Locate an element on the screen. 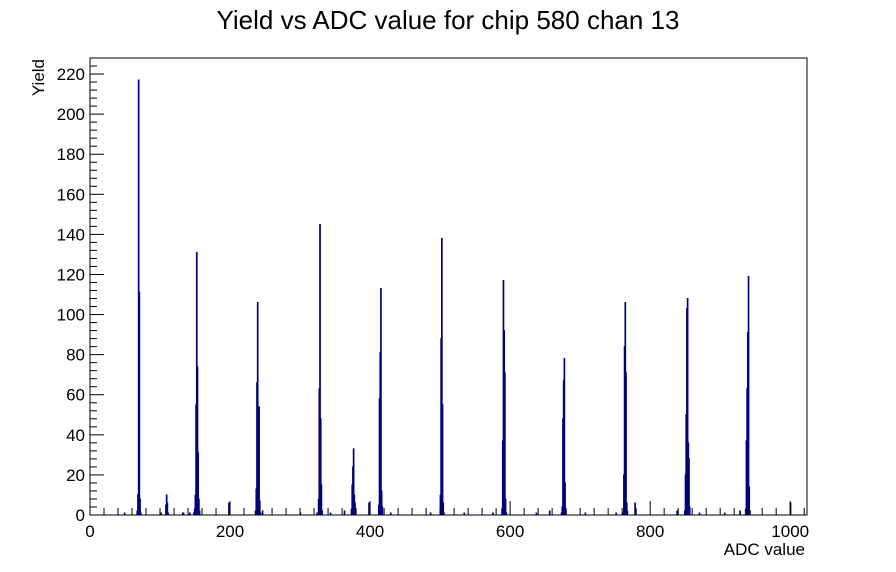  y-tick-label: 120 is located at coordinates (71, 274).